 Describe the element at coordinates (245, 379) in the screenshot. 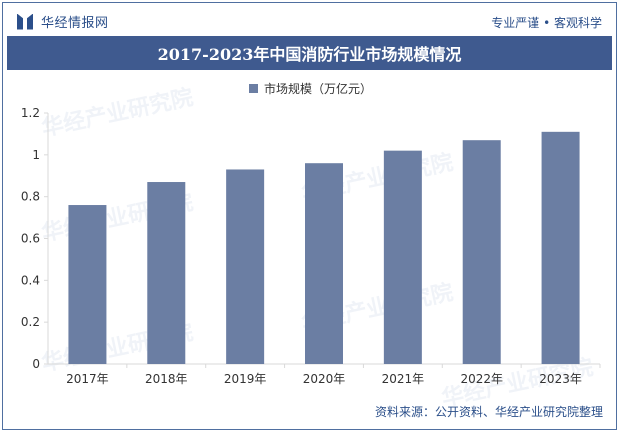

I see `x-tick-label: 2019年` at that location.